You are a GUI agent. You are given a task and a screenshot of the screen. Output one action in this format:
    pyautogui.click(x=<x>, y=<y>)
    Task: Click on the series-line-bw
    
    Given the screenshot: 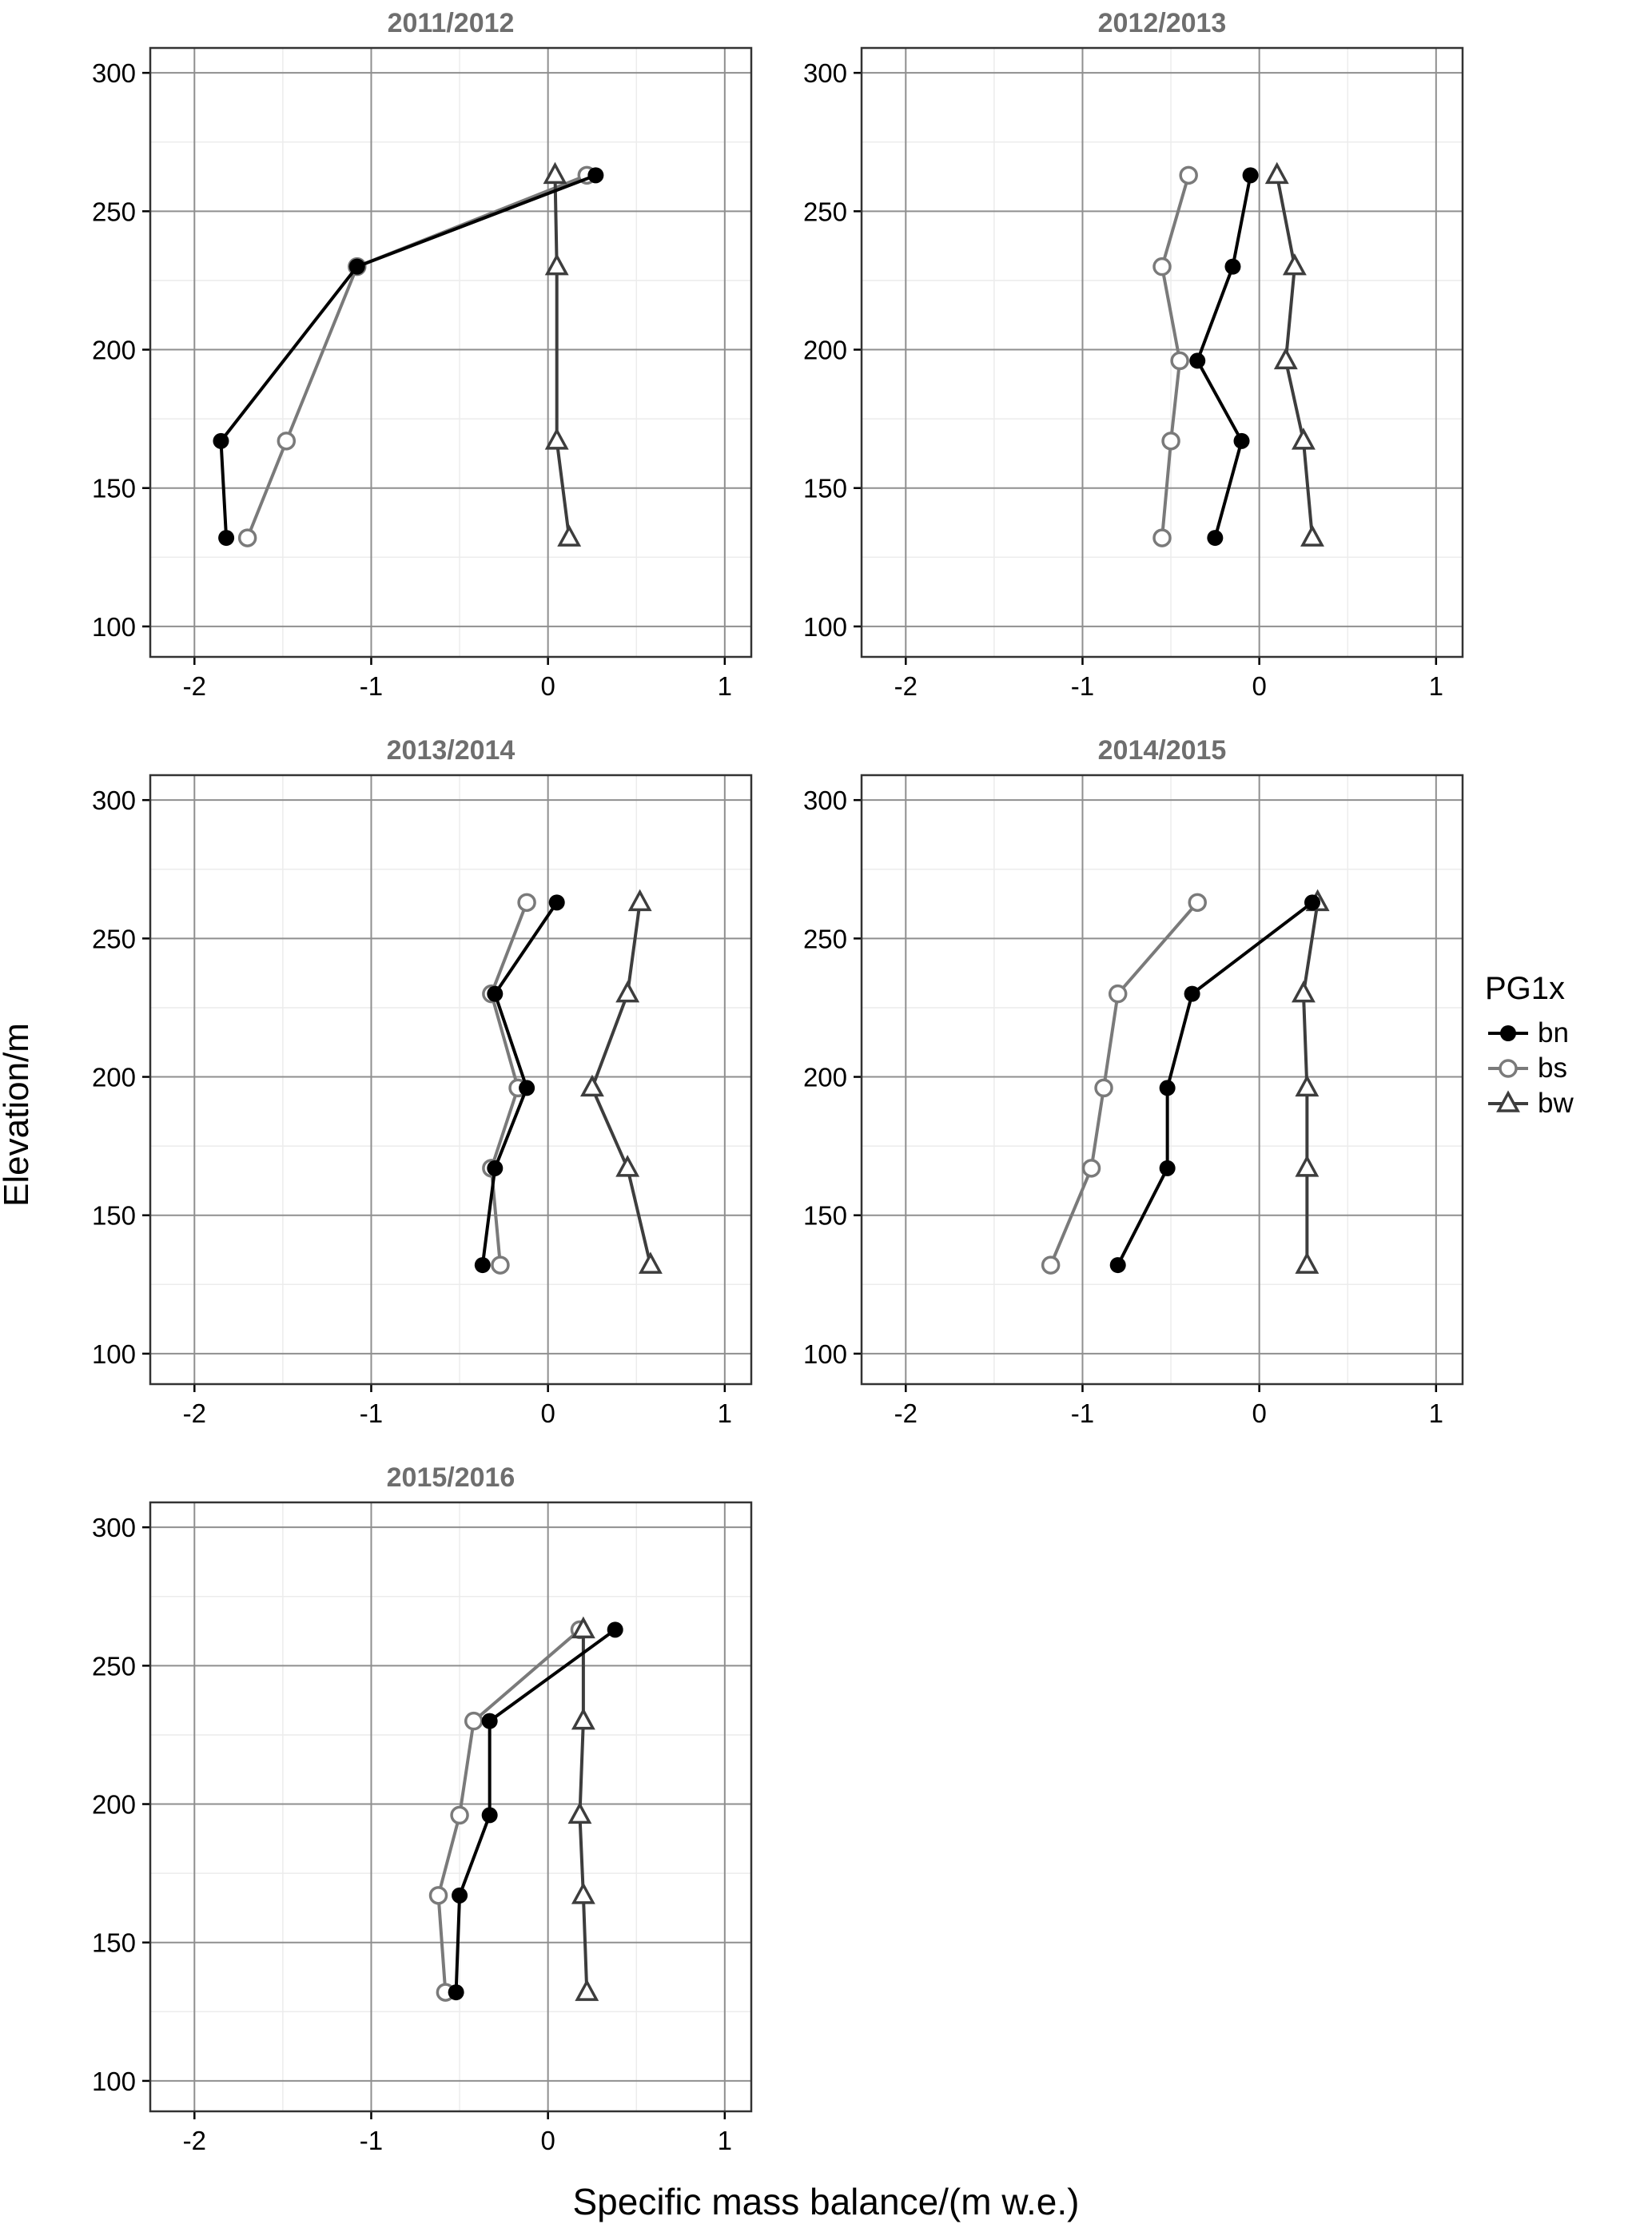 What is the action you would take?
    pyautogui.click(x=562, y=356)
    